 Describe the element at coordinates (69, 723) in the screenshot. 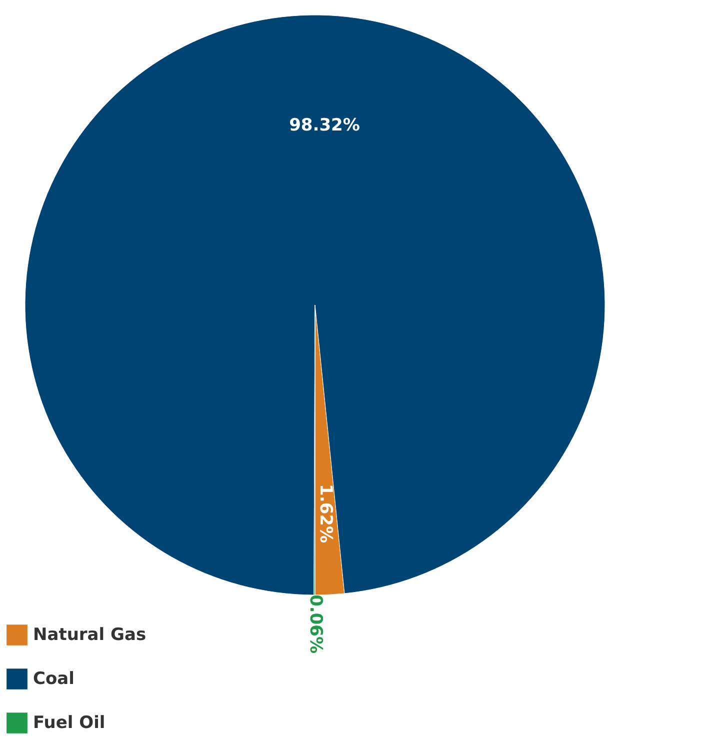

I see `legend-label: Fuel Oil` at that location.